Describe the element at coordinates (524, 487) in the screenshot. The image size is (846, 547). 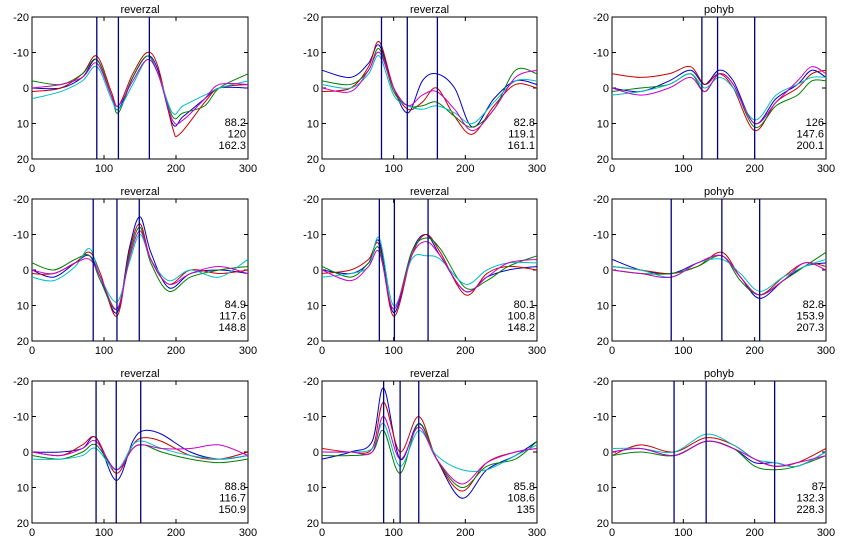
I see `latency-value-label: 85.8` at that location.